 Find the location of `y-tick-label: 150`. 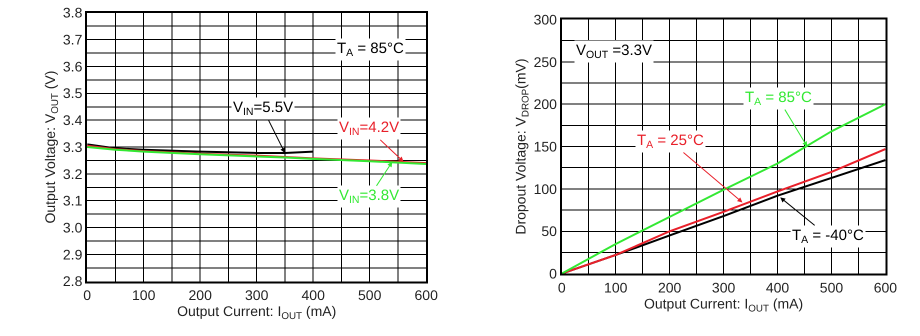

y-tick-label: 150 is located at coordinates (546, 146).